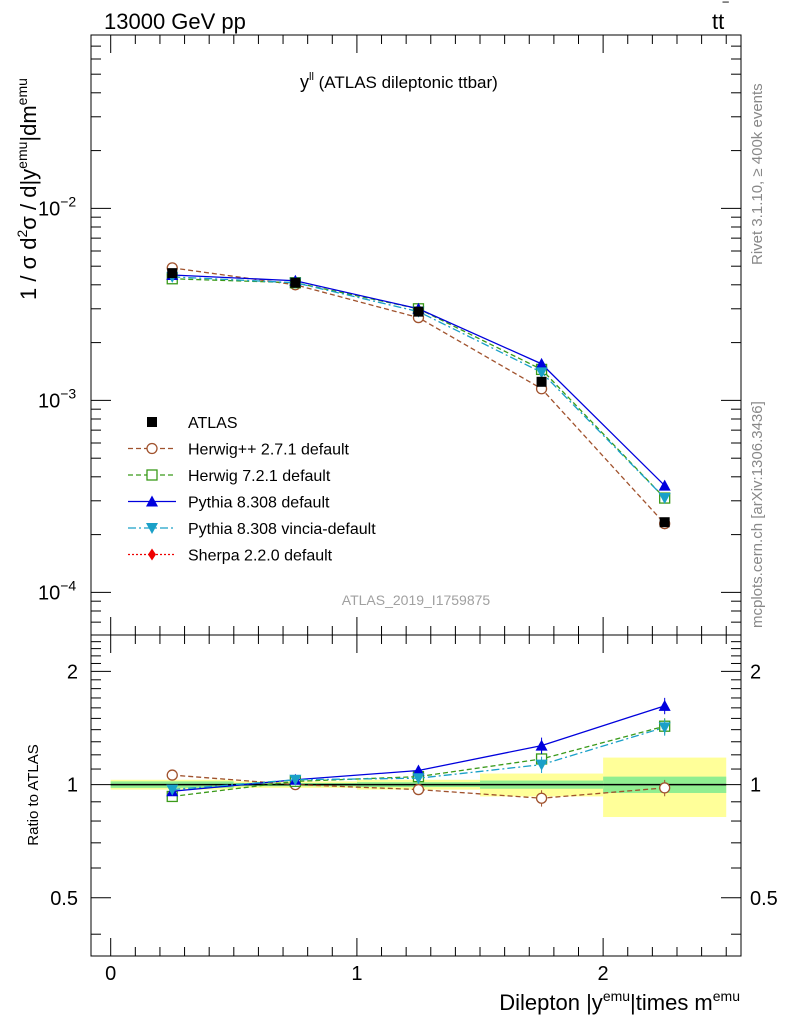 This screenshot has width=786, height=1024. What do you see at coordinates (269, 450) in the screenshot?
I see `legend-label: Herwig++ 2.7.1 default` at bounding box center [269, 450].